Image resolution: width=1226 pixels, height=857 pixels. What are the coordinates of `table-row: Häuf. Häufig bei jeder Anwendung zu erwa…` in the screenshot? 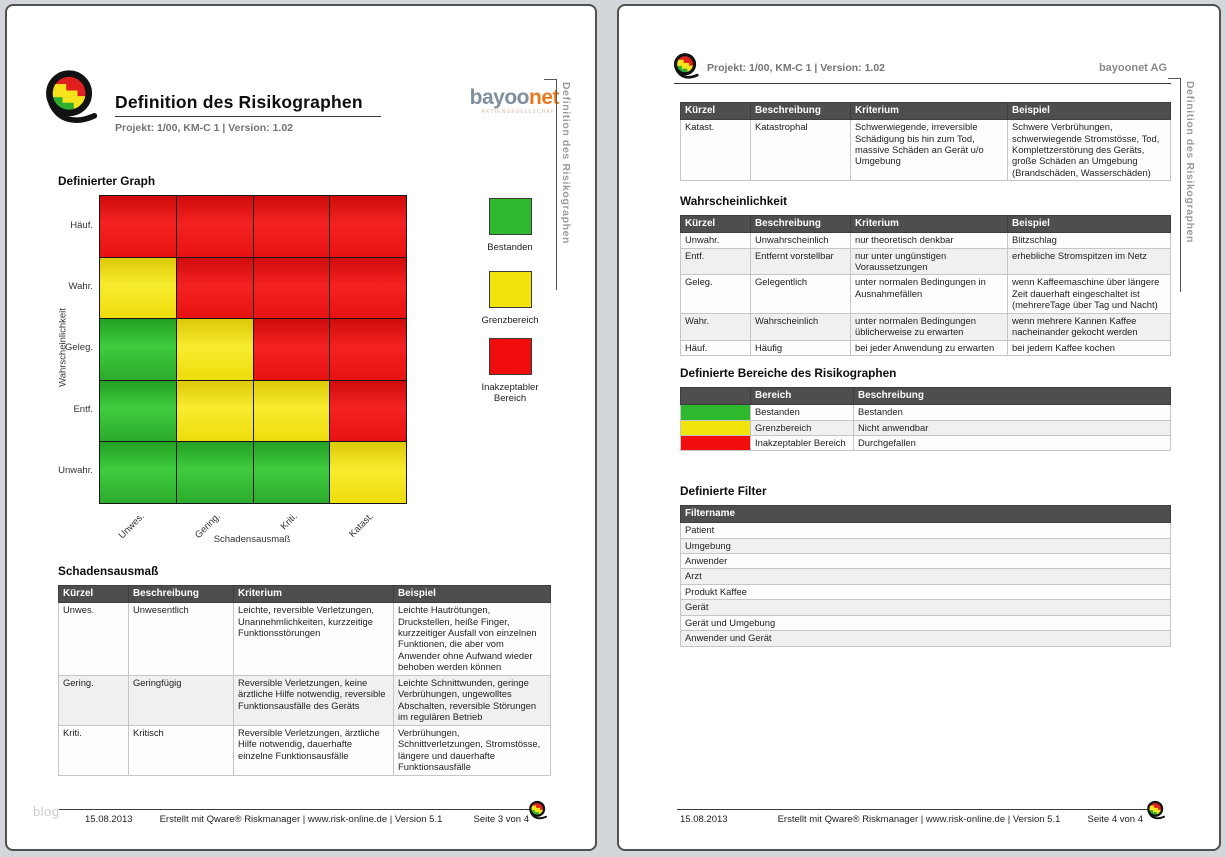 It's located at (925, 348).